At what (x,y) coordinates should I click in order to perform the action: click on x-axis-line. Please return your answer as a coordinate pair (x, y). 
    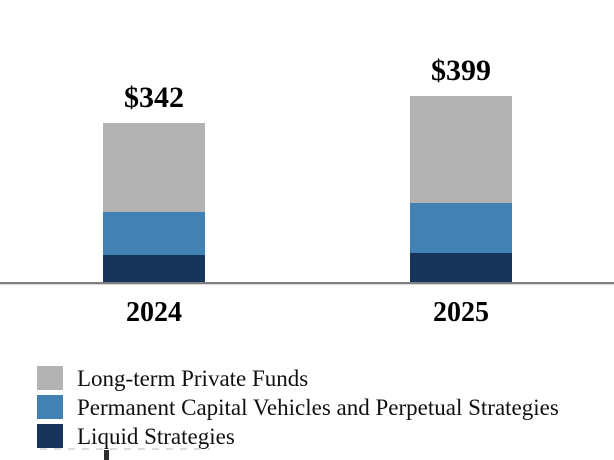
    Looking at the image, I should click on (307, 283).